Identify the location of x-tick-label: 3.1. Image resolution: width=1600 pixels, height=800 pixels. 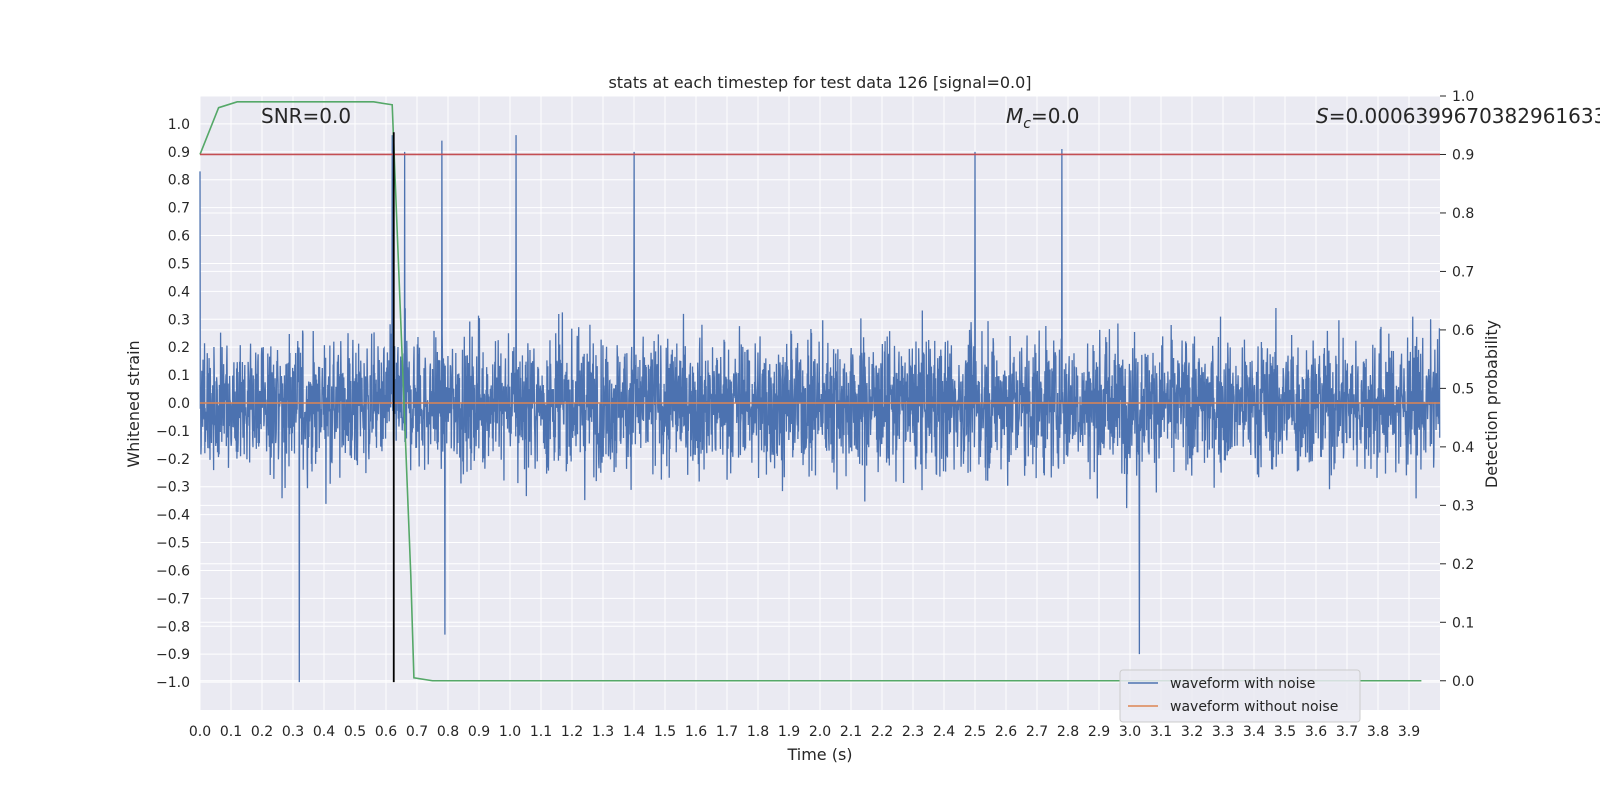
(1161, 732).